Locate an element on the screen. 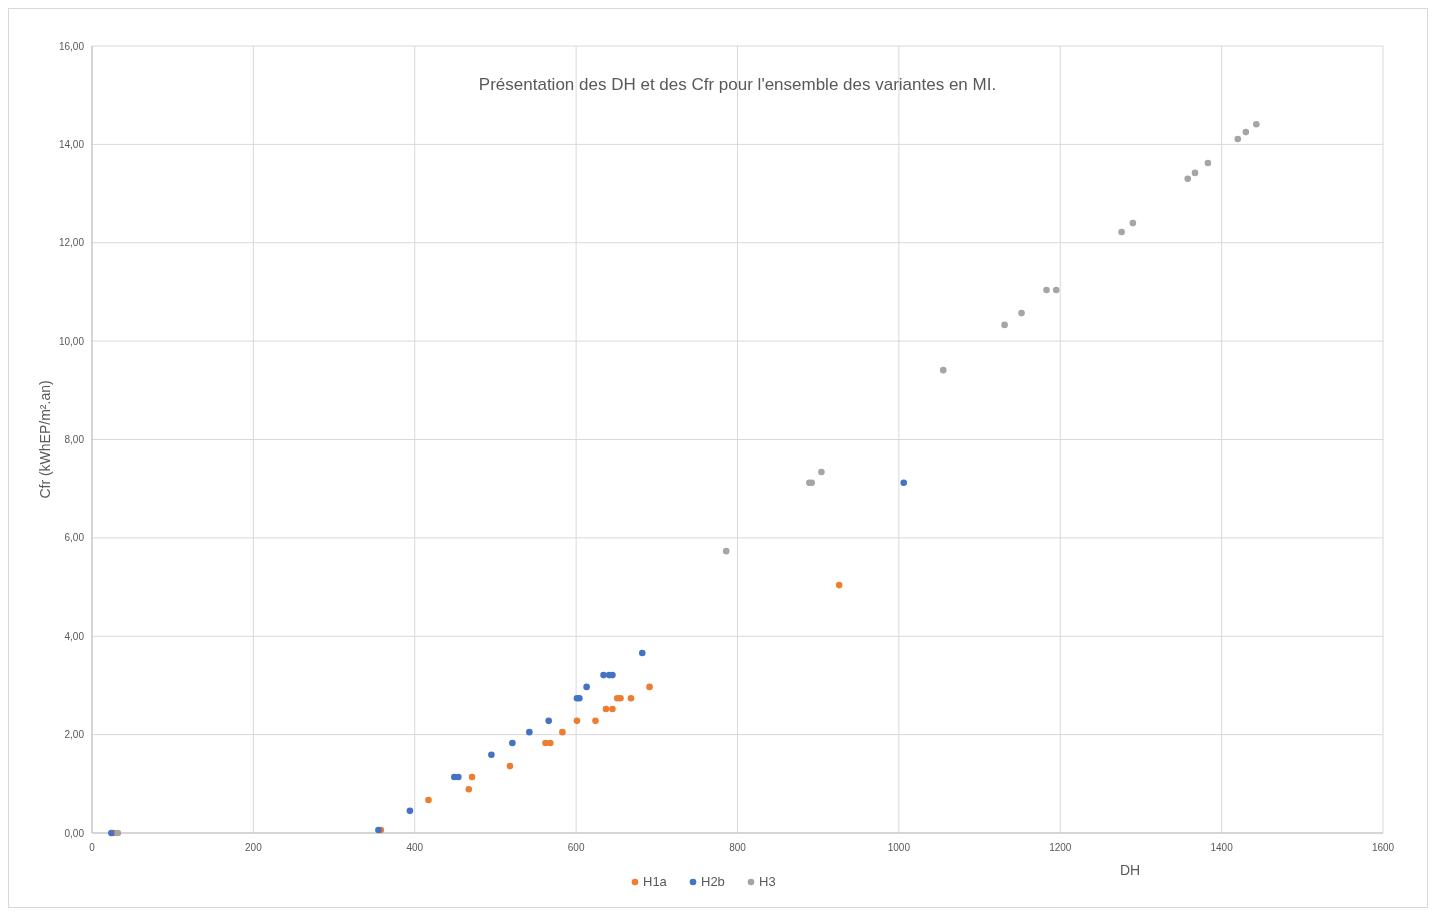  x-tick-label: 600 is located at coordinates (576, 847).